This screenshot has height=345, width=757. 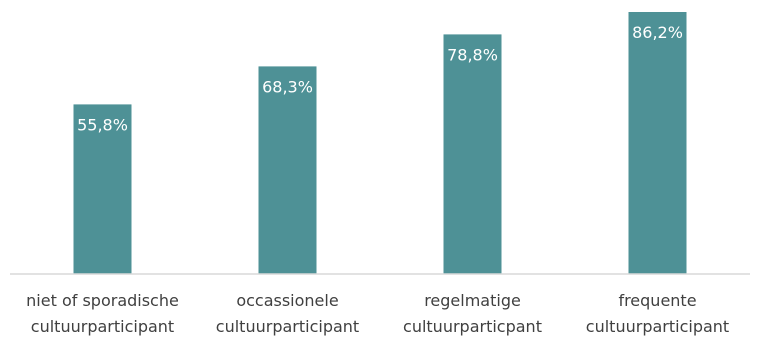 What do you see at coordinates (287, 86) in the screenshot?
I see `data-label-2: 68,3%` at bounding box center [287, 86].